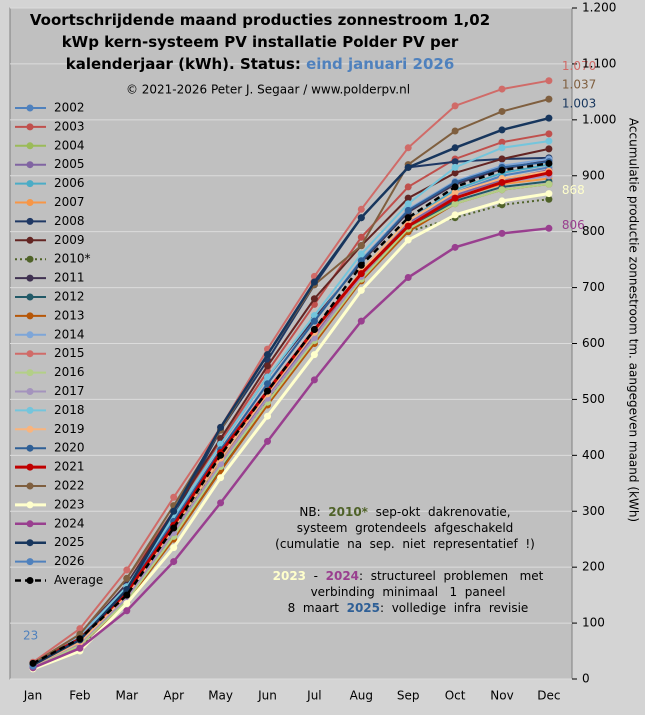  I want to click on annotation: 2023 - 2024: structureel problemen met, so click(408, 576).